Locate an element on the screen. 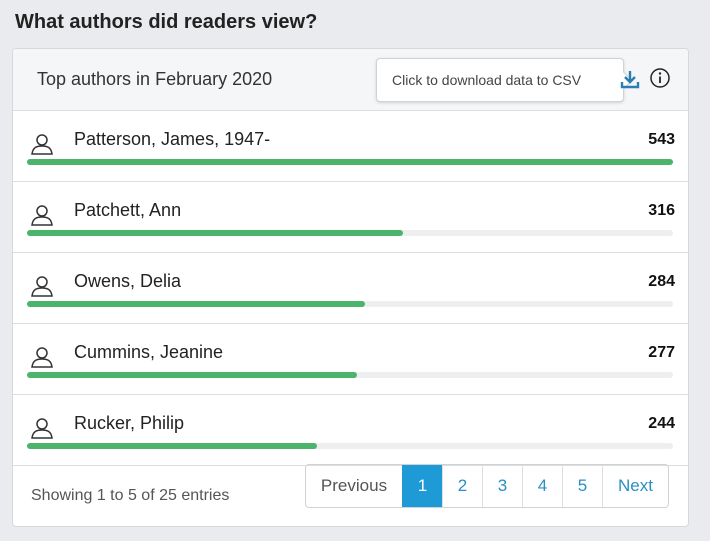  card-title: Top authors in February 2020 is located at coordinates (155, 79).